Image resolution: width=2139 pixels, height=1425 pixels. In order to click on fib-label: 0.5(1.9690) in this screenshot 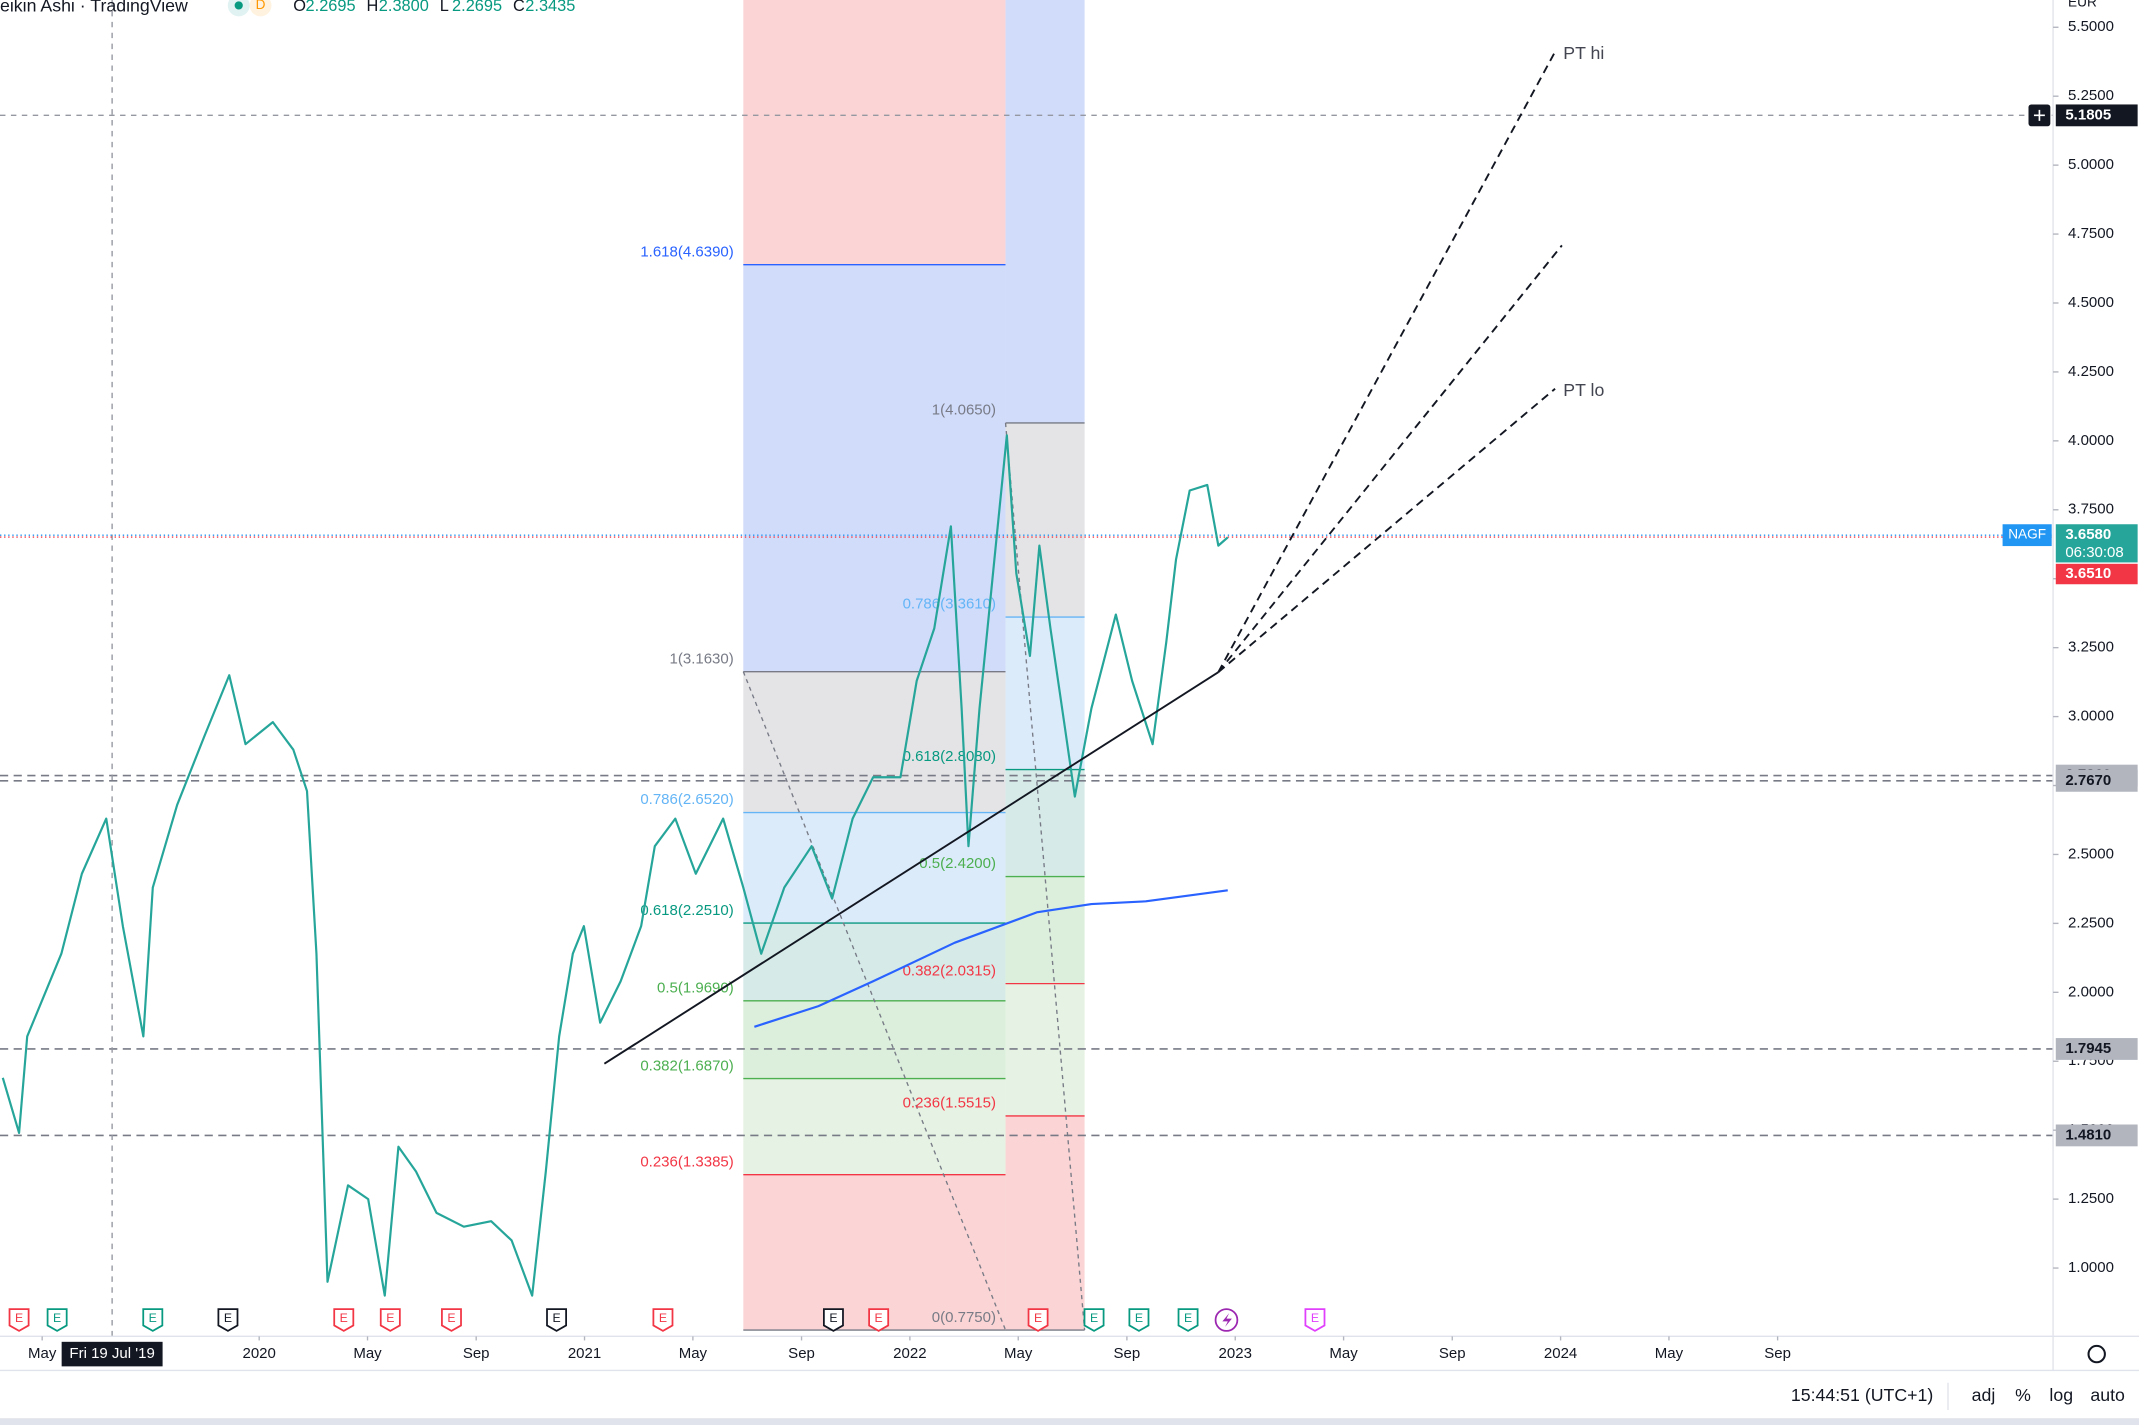, I will do `click(695, 988)`.